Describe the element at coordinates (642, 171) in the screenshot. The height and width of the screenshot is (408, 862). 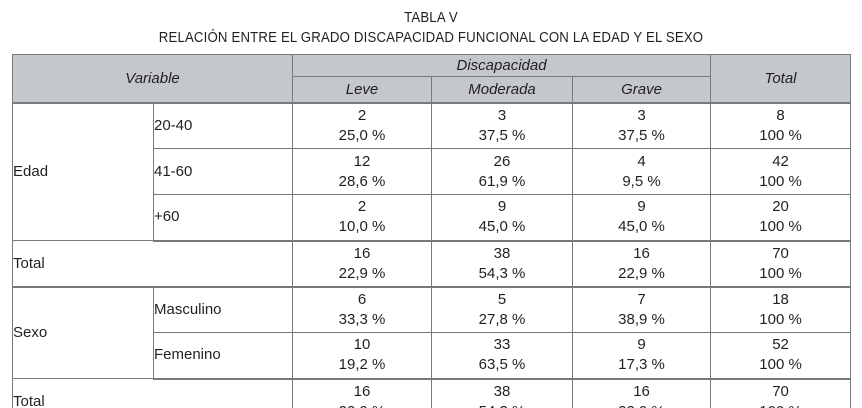
I see `cell-edad-41-60-grave: 4 9,5 %` at that location.